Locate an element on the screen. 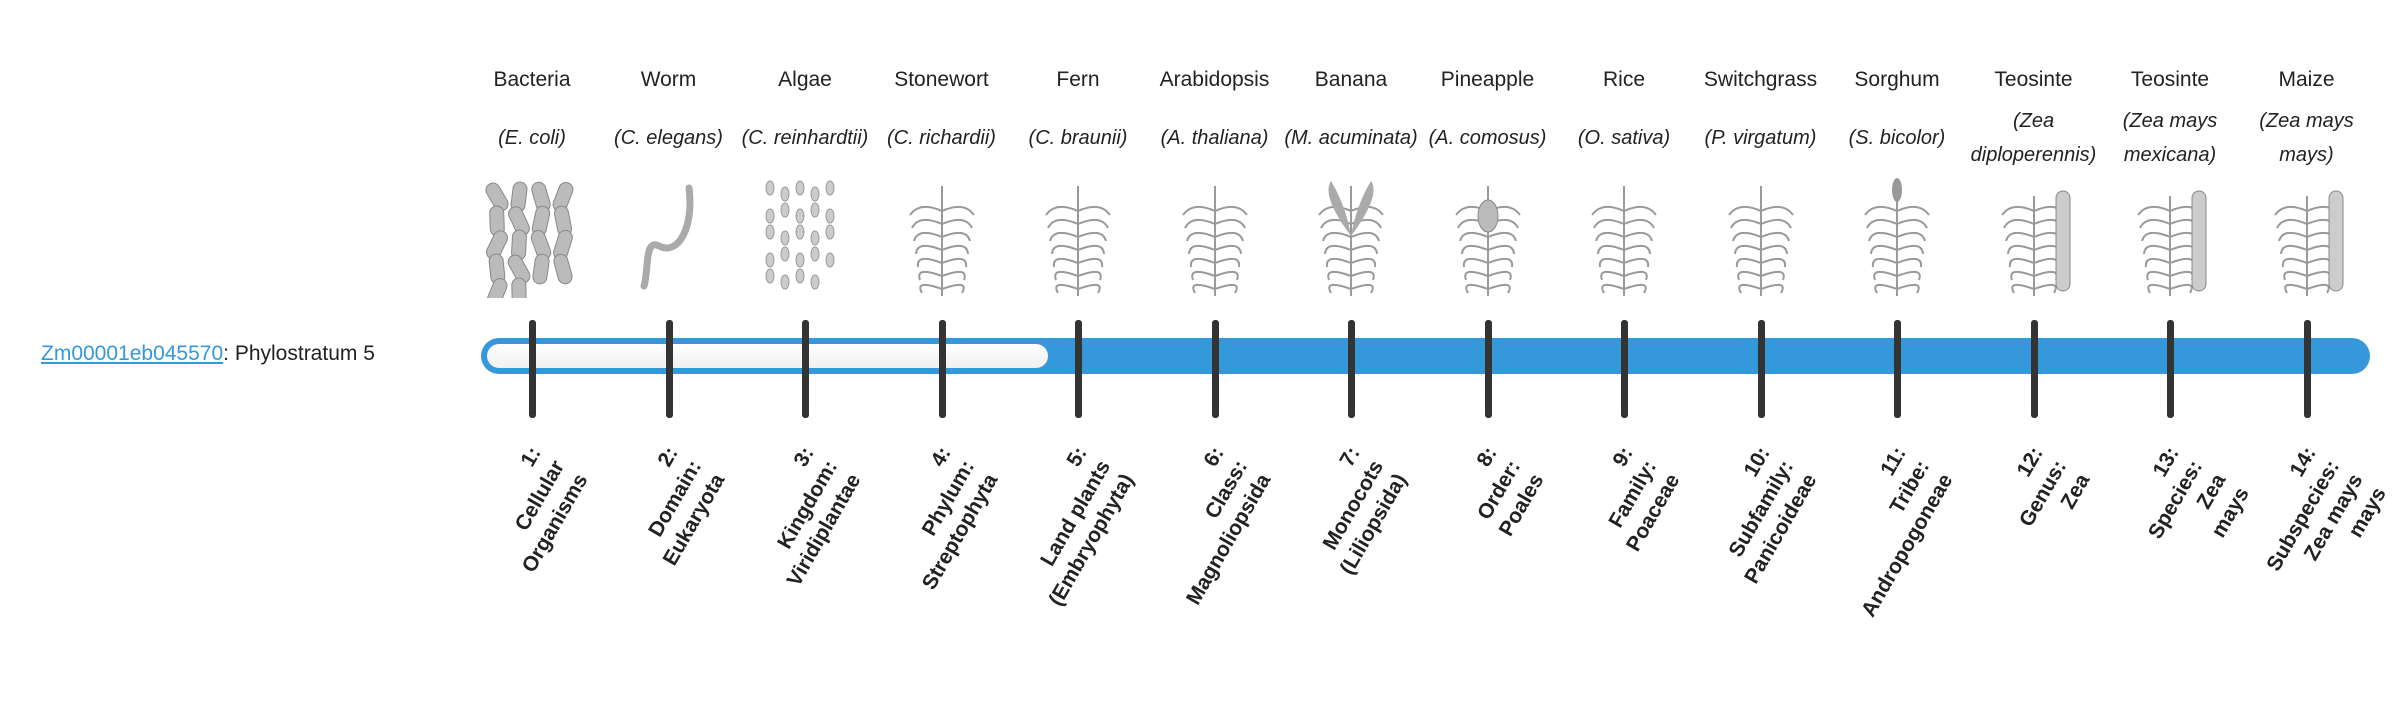 This screenshot has width=2400, height=704. latin-name-text: (C. reinhardtii) is located at coordinates (805, 138).